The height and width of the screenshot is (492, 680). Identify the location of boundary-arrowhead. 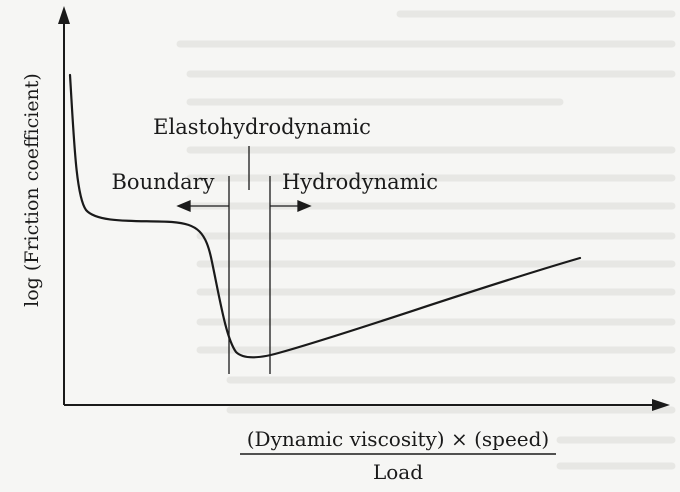
(183, 206).